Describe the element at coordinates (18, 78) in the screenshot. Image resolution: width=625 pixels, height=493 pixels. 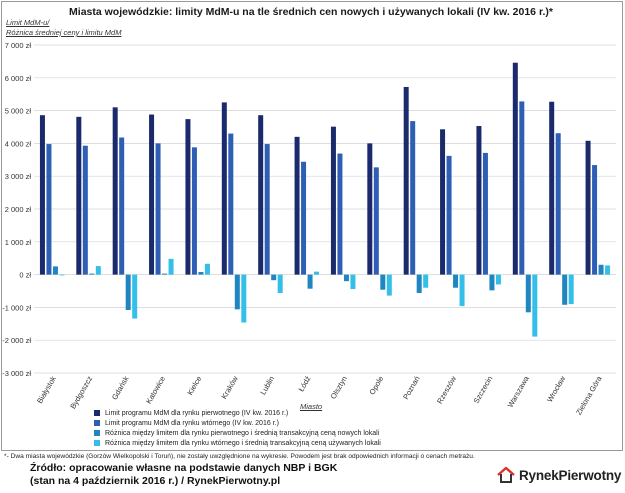
I see `y-tick-label: 6 000 zł` at that location.